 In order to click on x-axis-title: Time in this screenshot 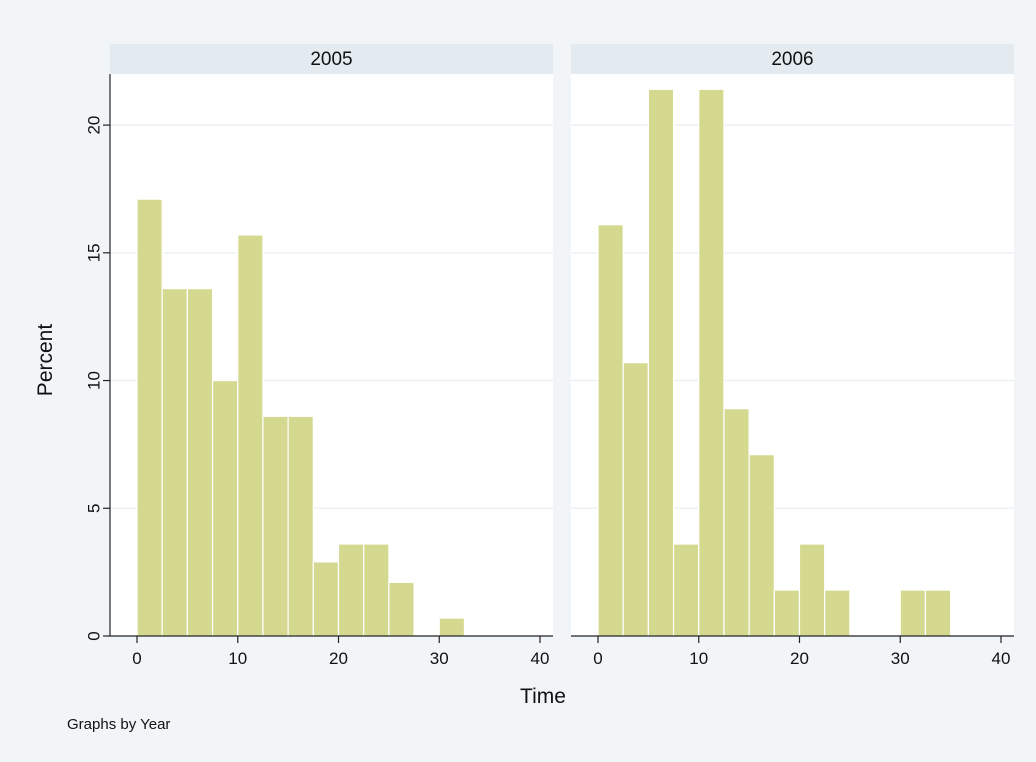, I will do `click(543, 696)`.